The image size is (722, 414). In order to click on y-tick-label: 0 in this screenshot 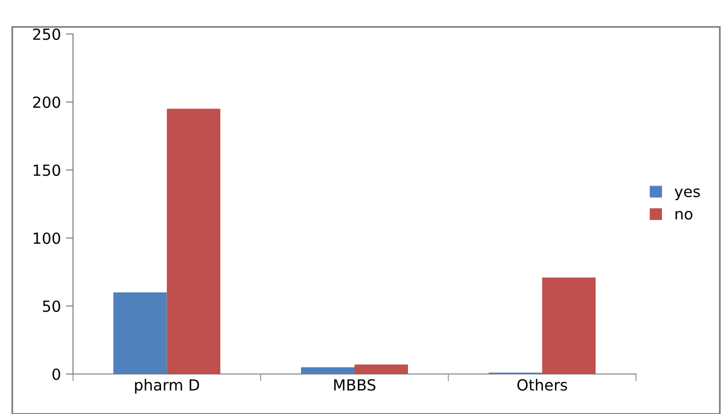, I will do `click(56, 374)`.